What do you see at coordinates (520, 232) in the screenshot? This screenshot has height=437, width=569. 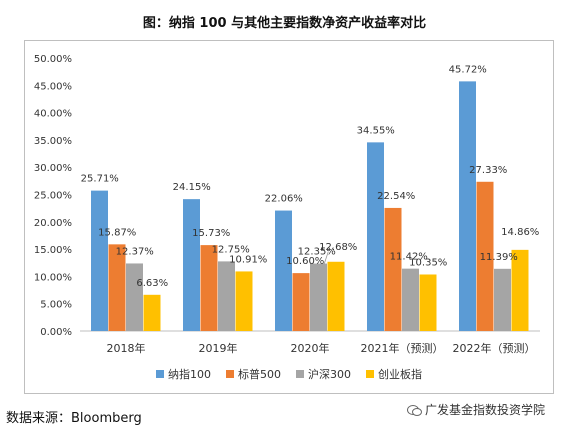 I see `data-label: 14.86%` at bounding box center [520, 232].